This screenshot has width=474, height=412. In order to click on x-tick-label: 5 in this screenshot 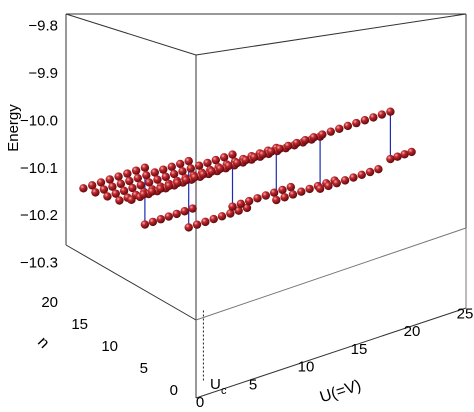, I will do `click(253, 384)`.